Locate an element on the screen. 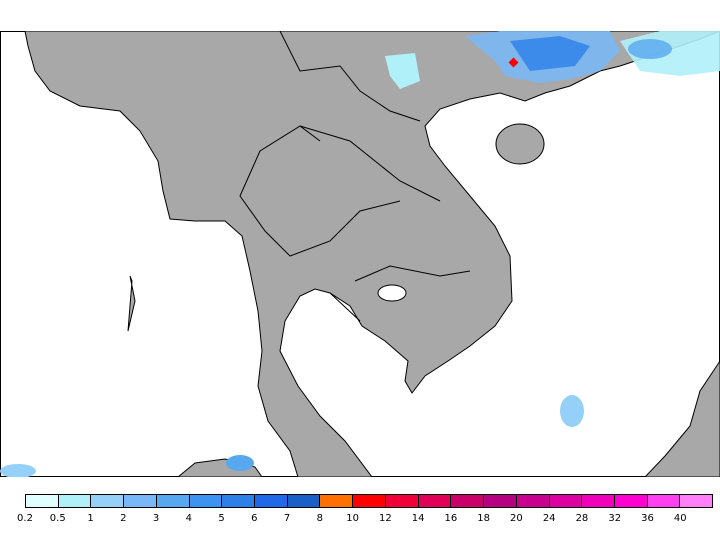  precip-area-sumatra is located at coordinates (240, 463).